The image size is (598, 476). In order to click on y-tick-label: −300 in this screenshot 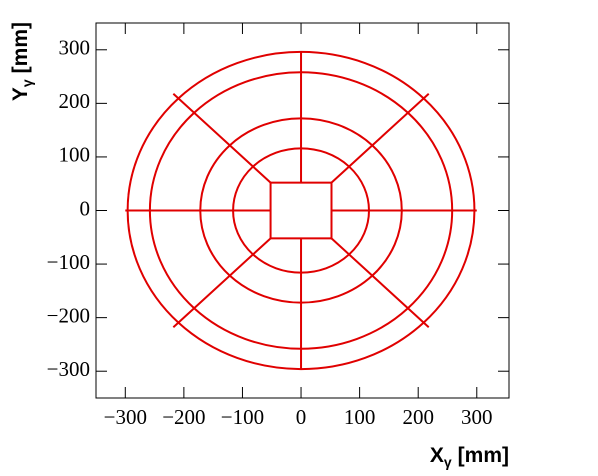, I will do `click(68, 369)`.